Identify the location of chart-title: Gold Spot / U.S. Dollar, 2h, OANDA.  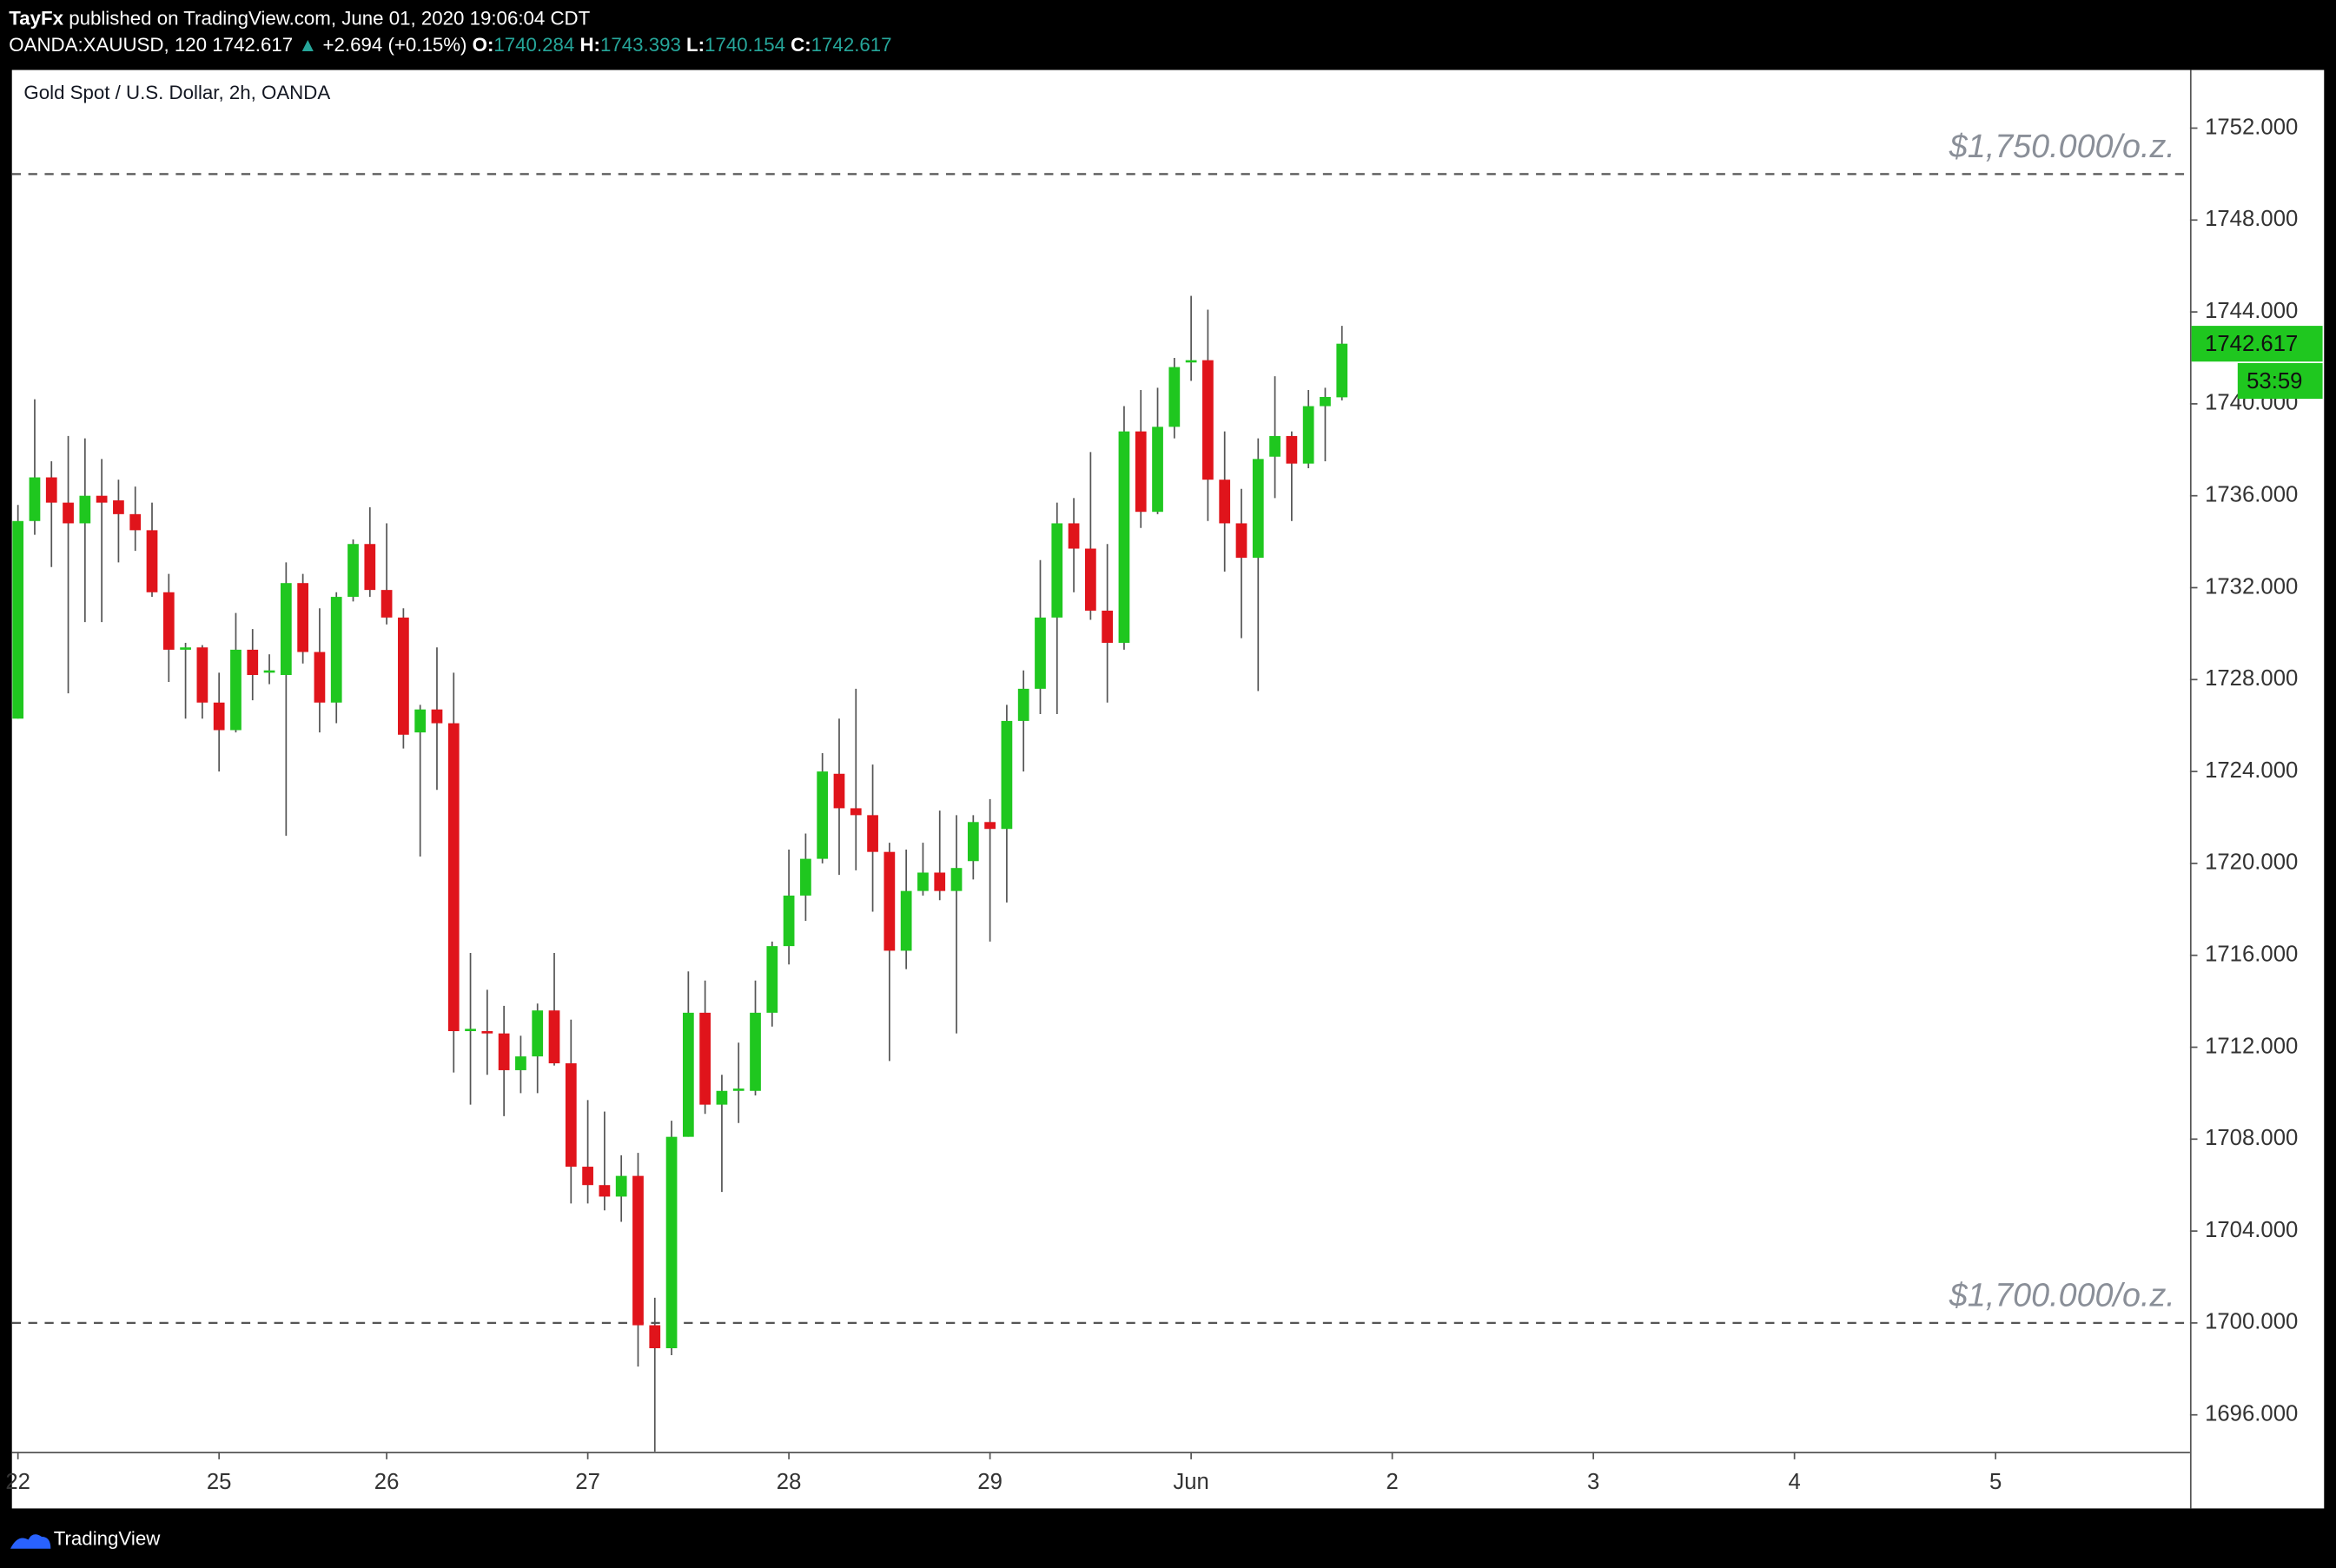
(176, 92).